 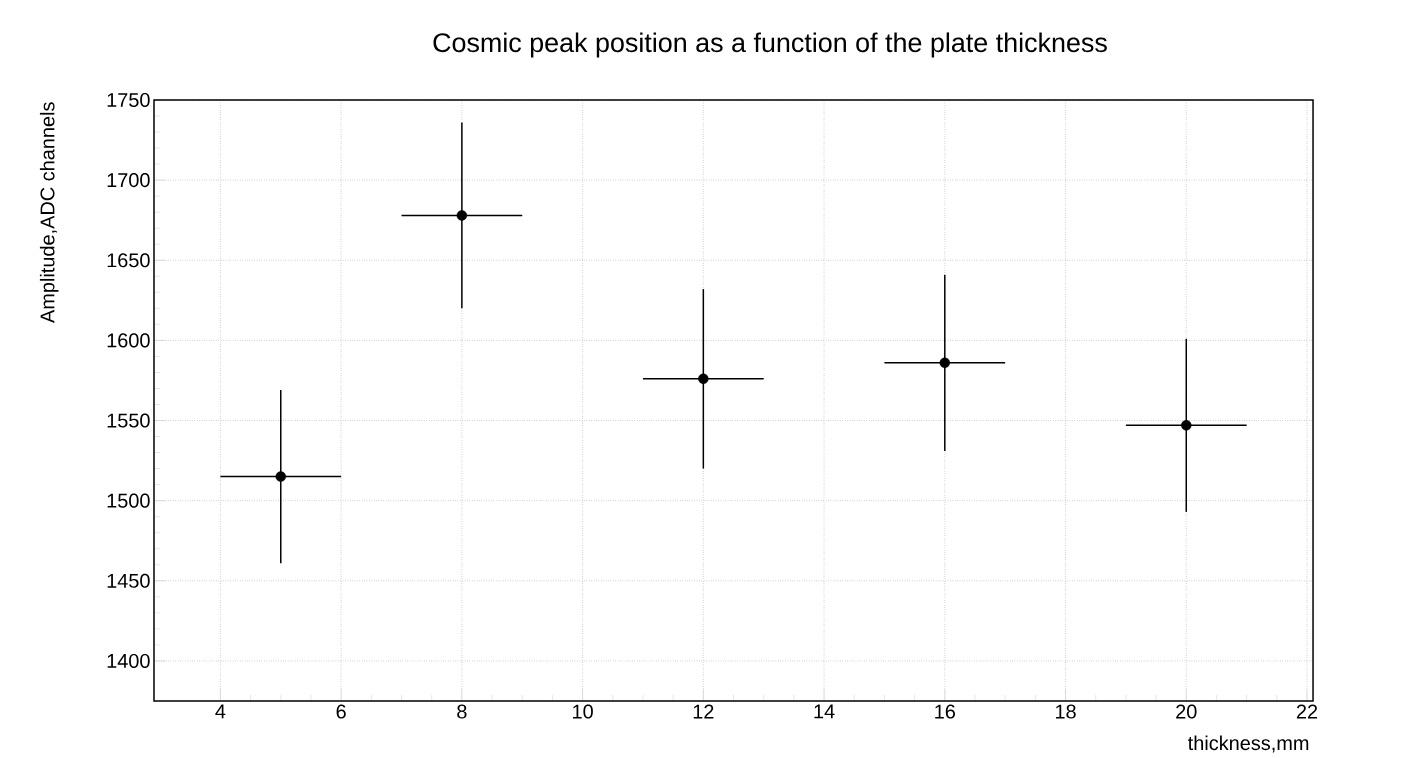 What do you see at coordinates (770, 45) in the screenshot?
I see `chart-title: Cosmic peak position as a function of the plate thickness` at bounding box center [770, 45].